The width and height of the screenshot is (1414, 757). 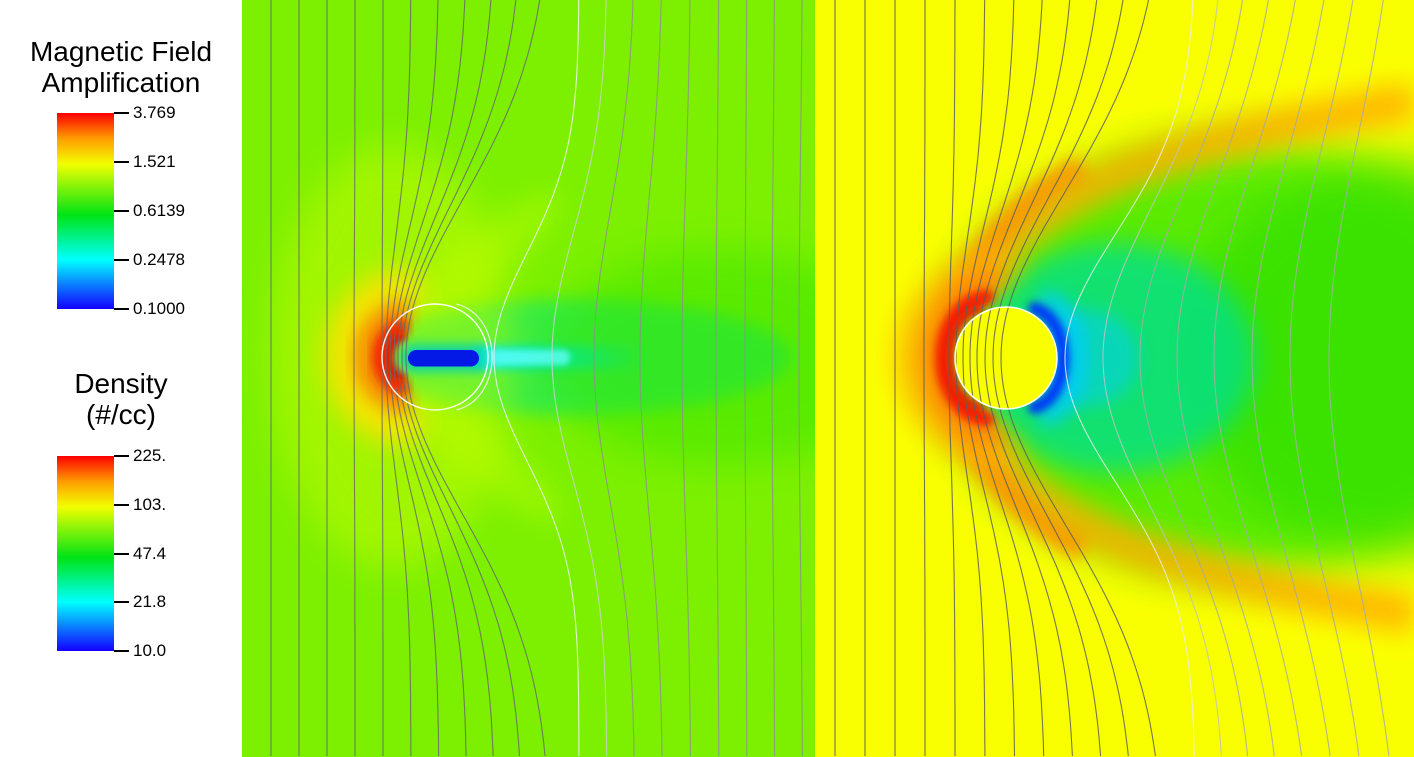 I want to click on low-field-core, so click(x=443, y=358).